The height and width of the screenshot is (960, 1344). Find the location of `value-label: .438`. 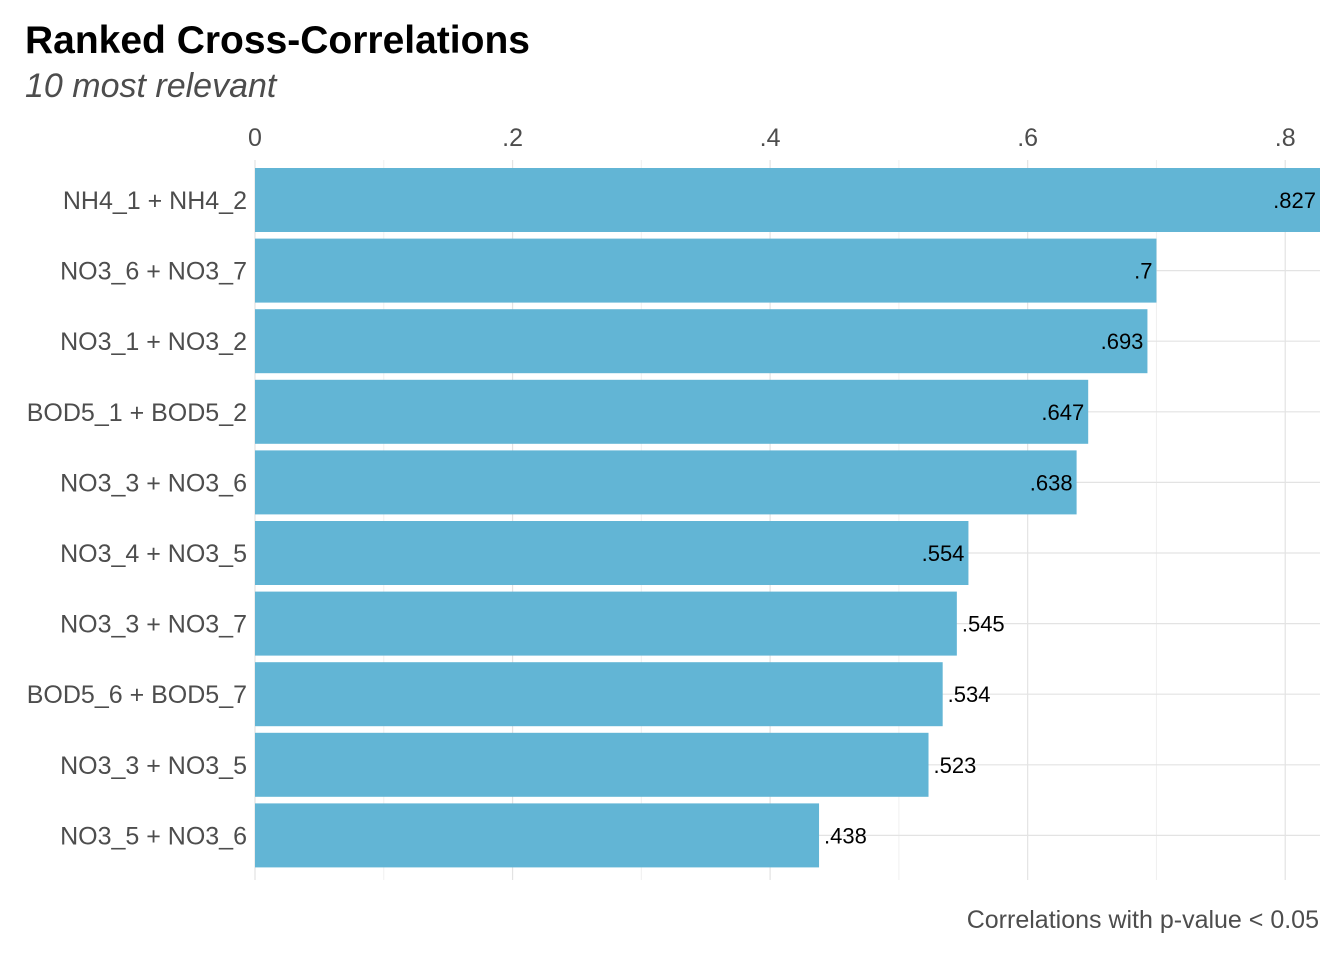

value-label: .438 is located at coordinates (845, 835).